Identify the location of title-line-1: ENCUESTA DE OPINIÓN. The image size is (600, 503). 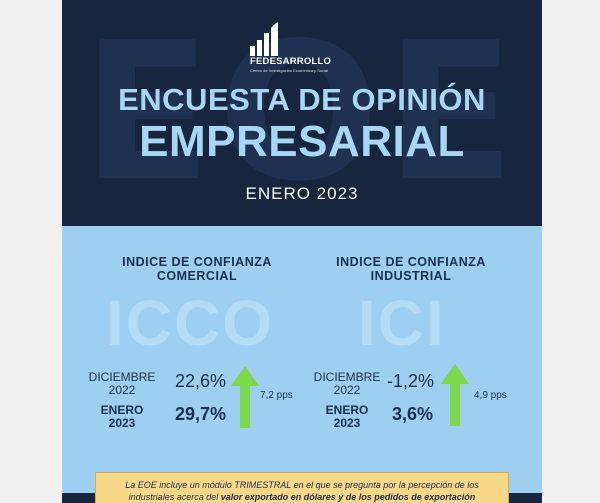
(302, 99).